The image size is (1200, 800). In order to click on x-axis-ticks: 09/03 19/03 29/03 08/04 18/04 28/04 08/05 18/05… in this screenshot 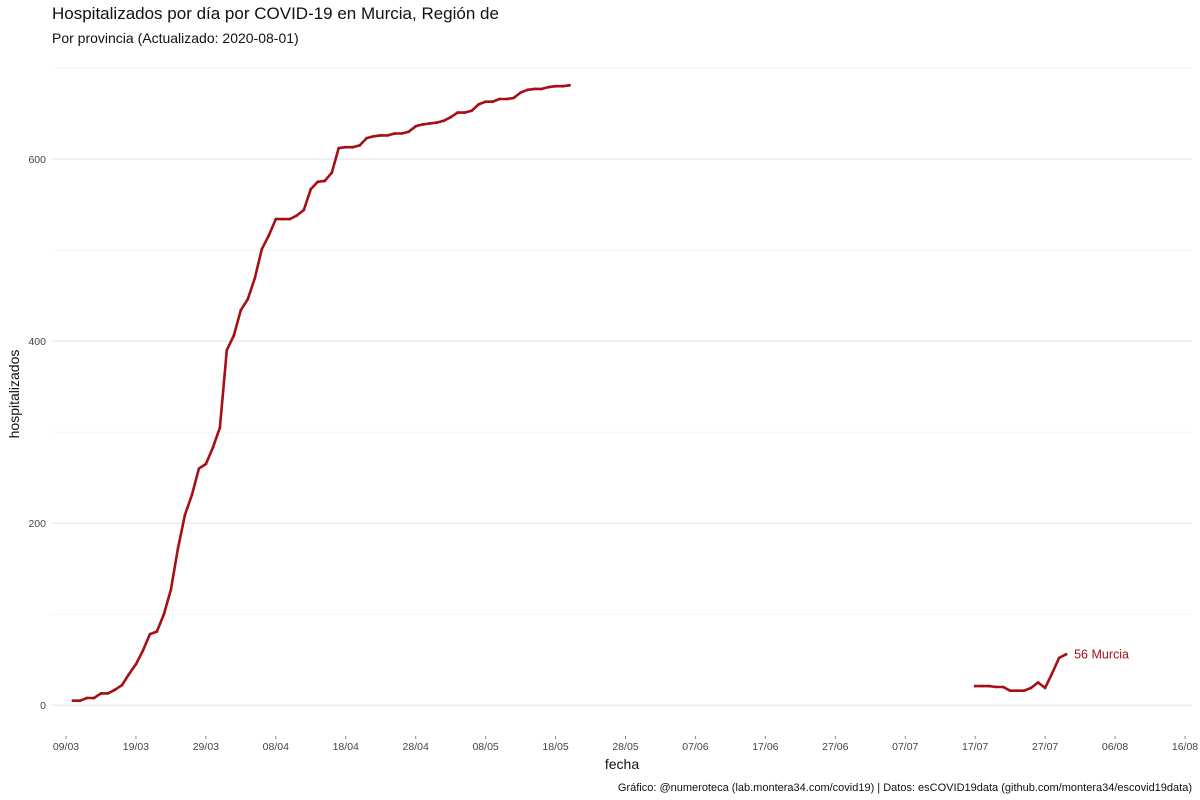, I will do `click(625, 744)`.